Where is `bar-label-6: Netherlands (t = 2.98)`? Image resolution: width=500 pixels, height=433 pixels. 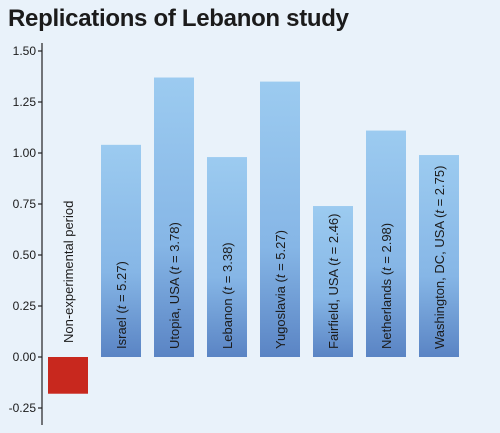 bar-label-6: Netherlands (t = 2.98) is located at coordinates (386, 286).